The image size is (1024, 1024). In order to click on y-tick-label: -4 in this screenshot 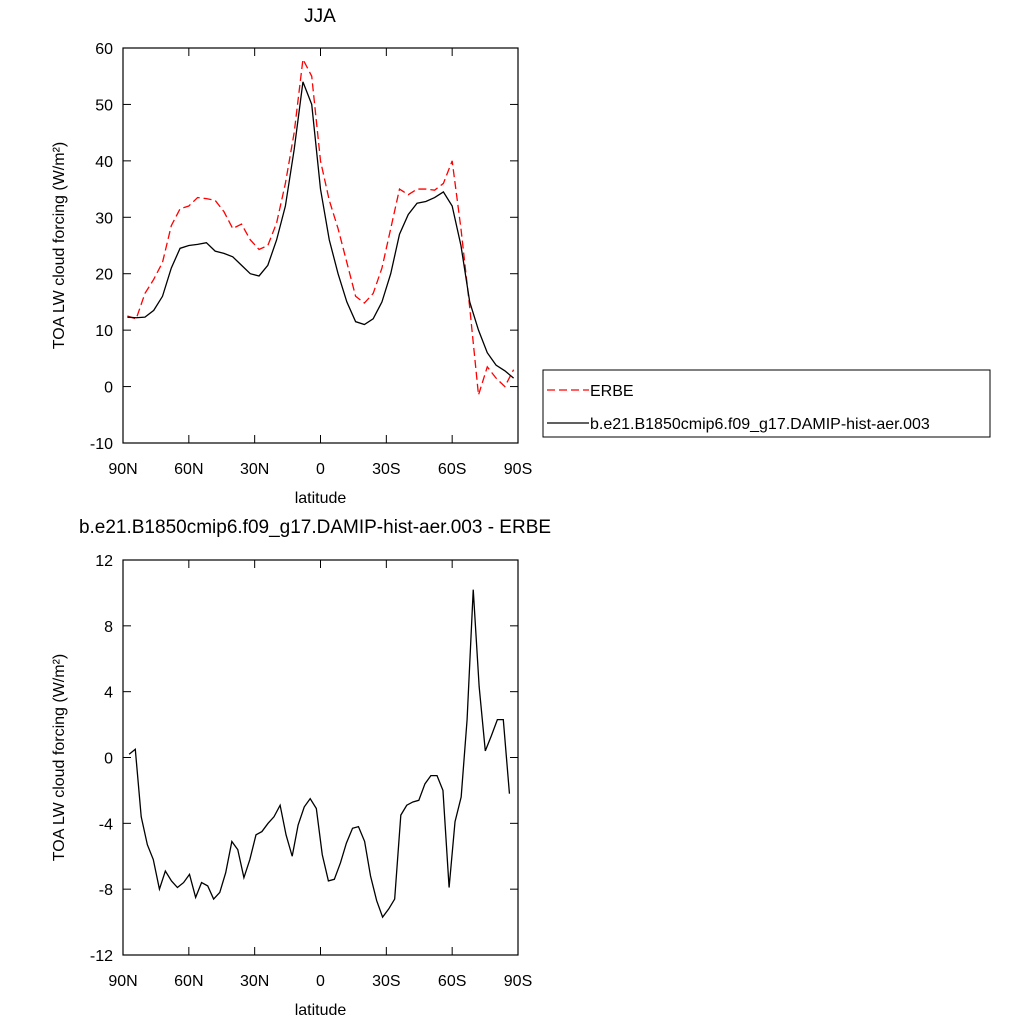, I will do `click(106, 824)`.